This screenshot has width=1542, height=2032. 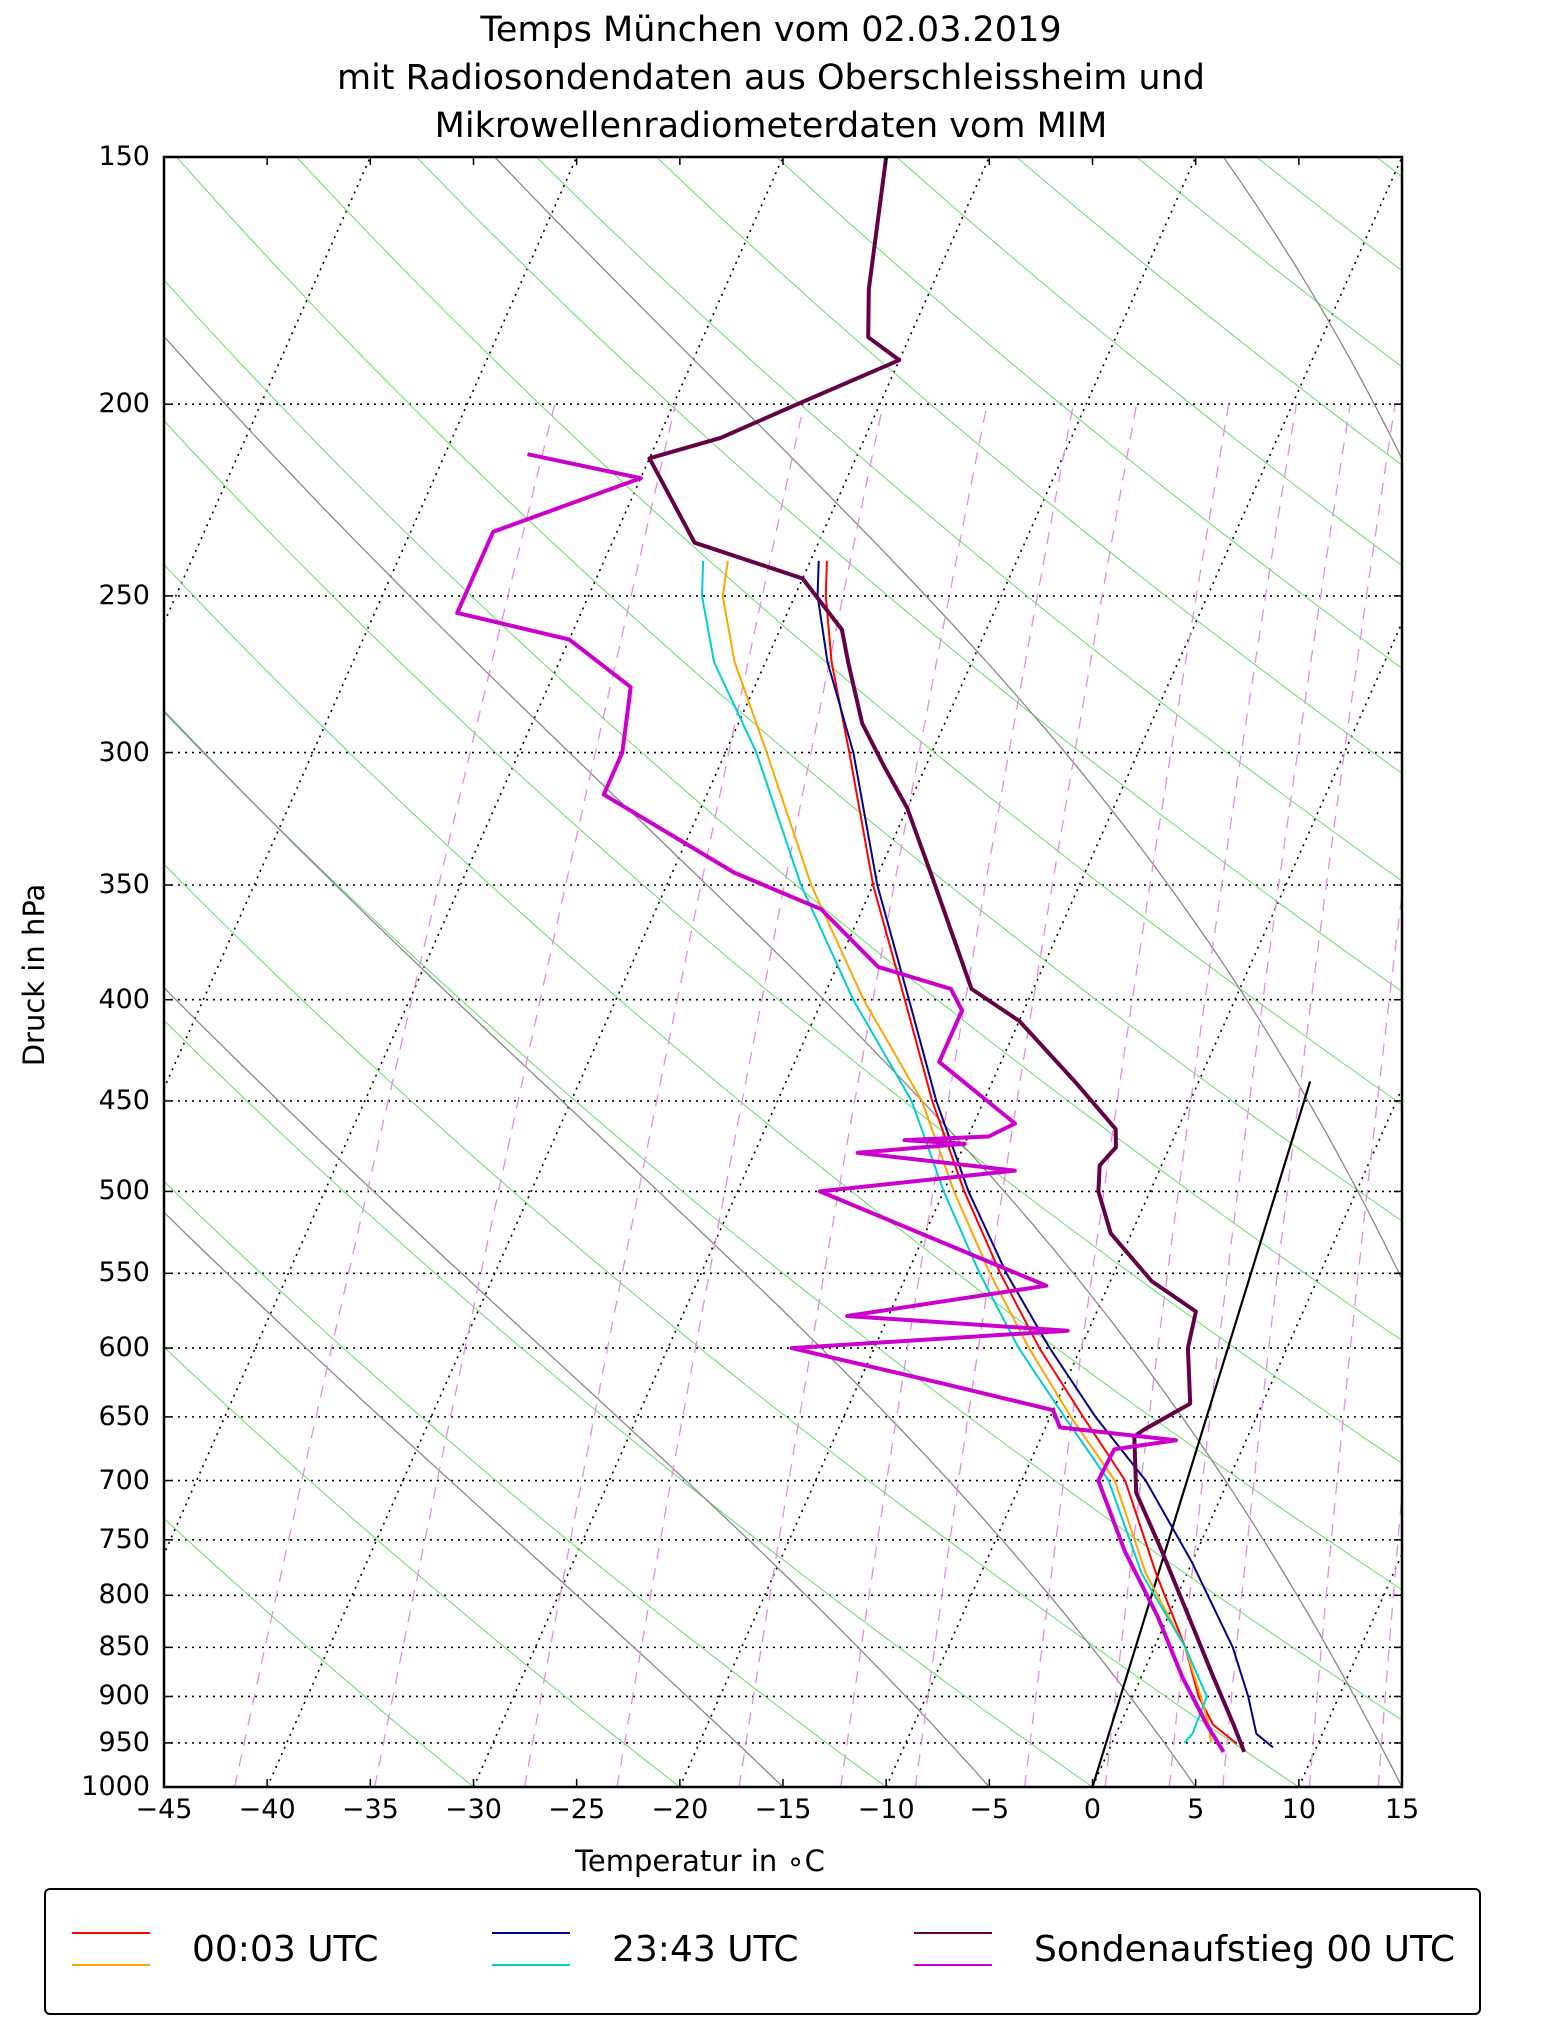 I want to click on mixing-ratio-0.1, so click(x=395, y=1095).